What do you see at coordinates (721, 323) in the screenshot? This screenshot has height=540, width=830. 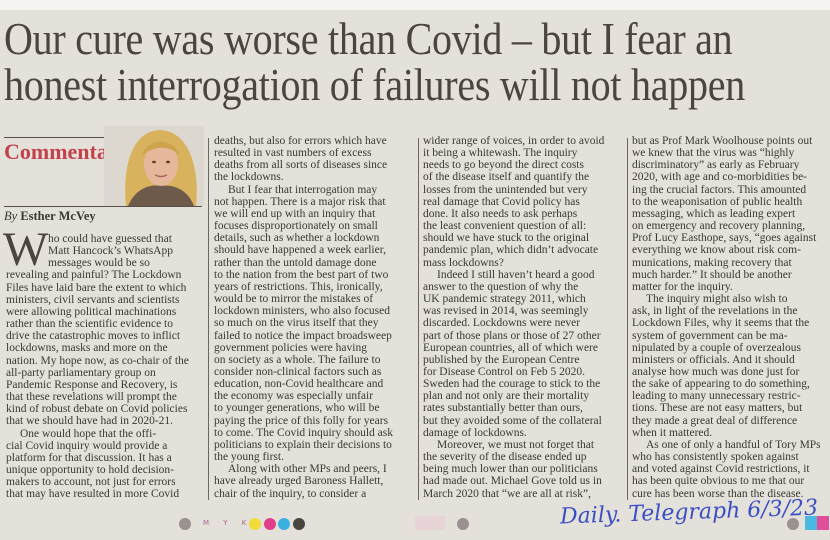 I see `article-text-line: Lockdown Files, why it seems that the` at bounding box center [721, 323].